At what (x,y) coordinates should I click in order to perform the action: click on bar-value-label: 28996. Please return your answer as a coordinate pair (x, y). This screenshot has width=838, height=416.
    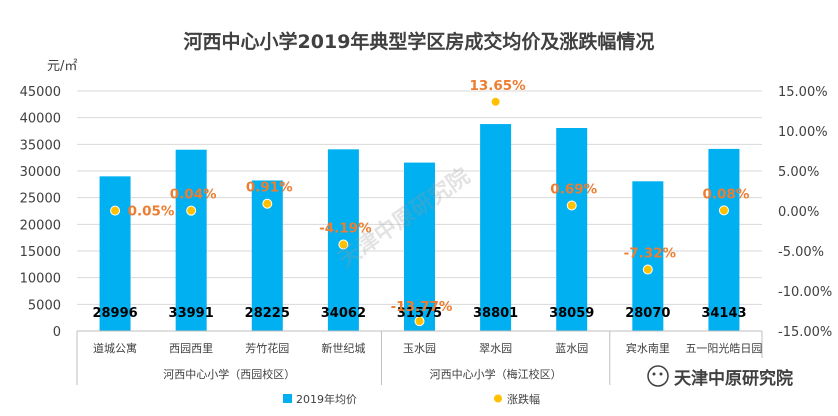
    Looking at the image, I should click on (114, 313).